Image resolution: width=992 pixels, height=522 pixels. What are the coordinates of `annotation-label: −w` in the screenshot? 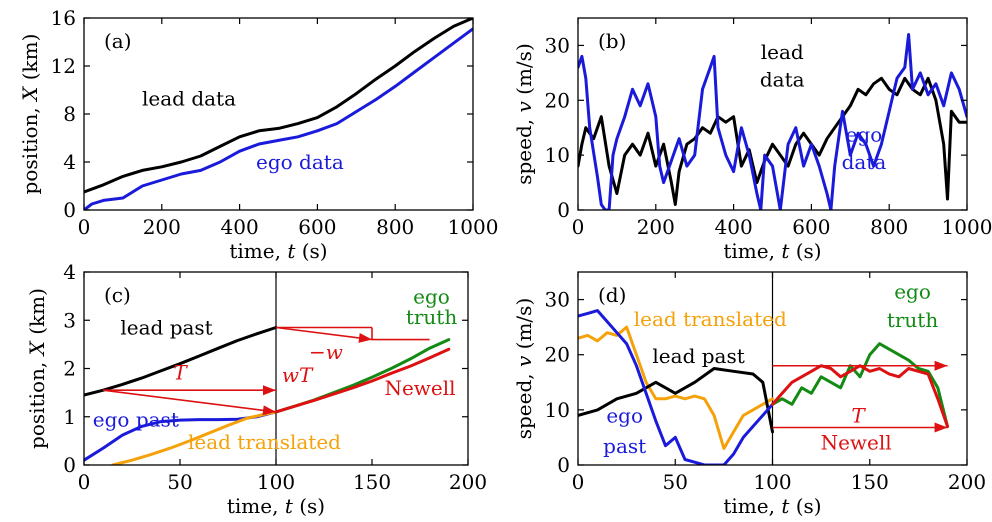 It's located at (326, 352).